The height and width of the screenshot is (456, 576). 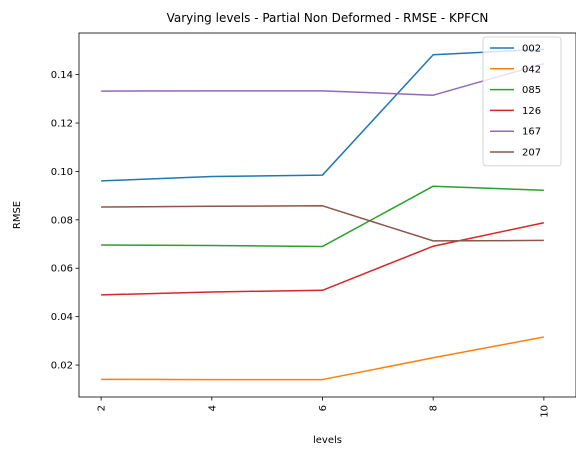 I want to click on y-tick-label: 0.06, so click(x=62, y=269).